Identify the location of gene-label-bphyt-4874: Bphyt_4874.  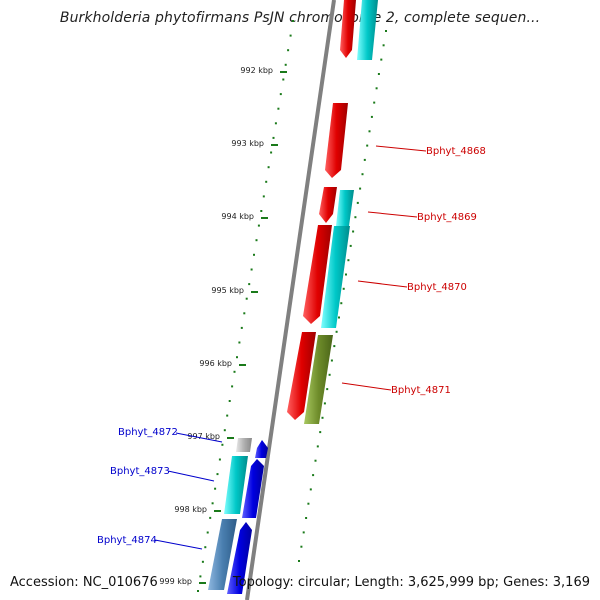
(127, 540).